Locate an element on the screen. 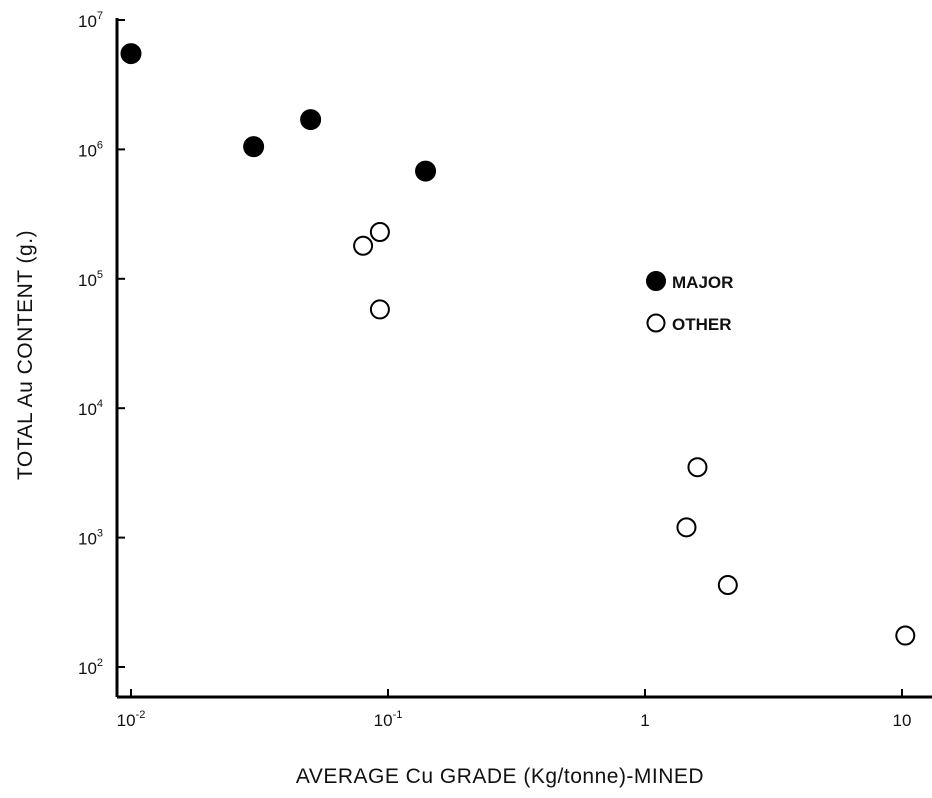 The width and height of the screenshot is (932, 798). y-tick-label: 10⁴ is located at coordinates (90, 408).